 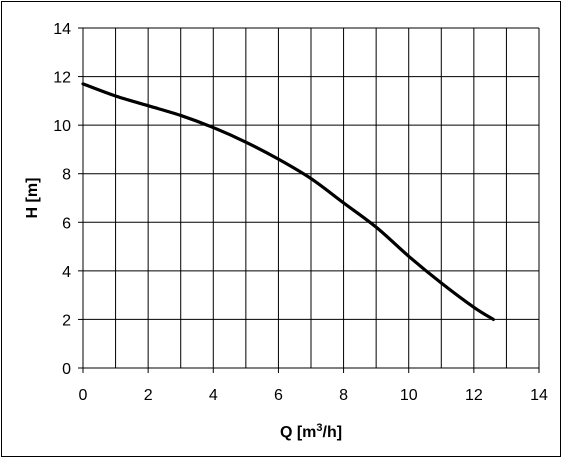 I want to click on x-tick-label: 10, so click(x=409, y=395).